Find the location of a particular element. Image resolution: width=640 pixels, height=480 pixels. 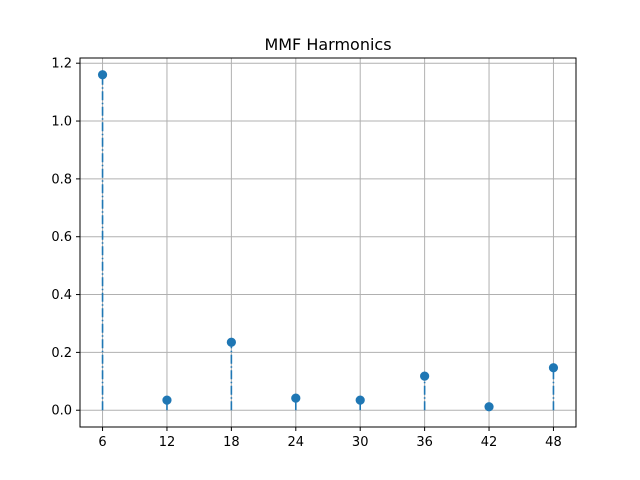

chart-title: MMF Harmonics is located at coordinates (327, 44).